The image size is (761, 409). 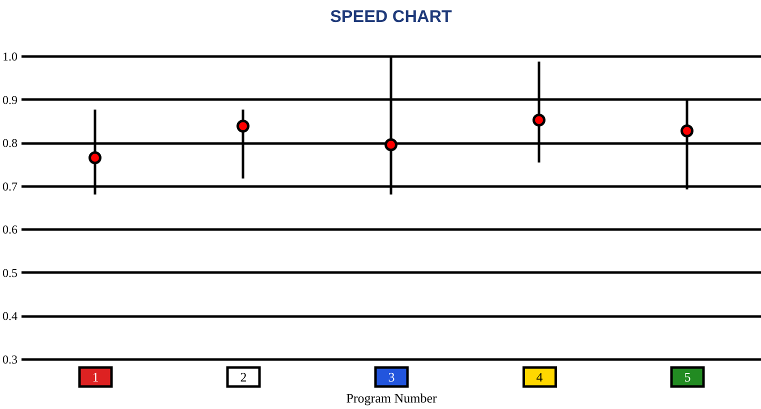 What do you see at coordinates (392, 398) in the screenshot?
I see `x-axis-title: Program Number` at bounding box center [392, 398].